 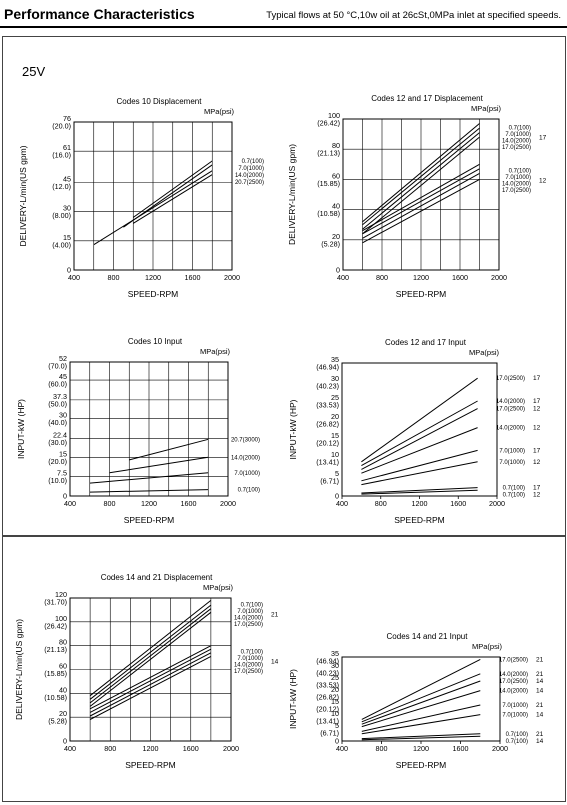 I want to click on y-tick-label: (46.94), so click(x=327, y=661).